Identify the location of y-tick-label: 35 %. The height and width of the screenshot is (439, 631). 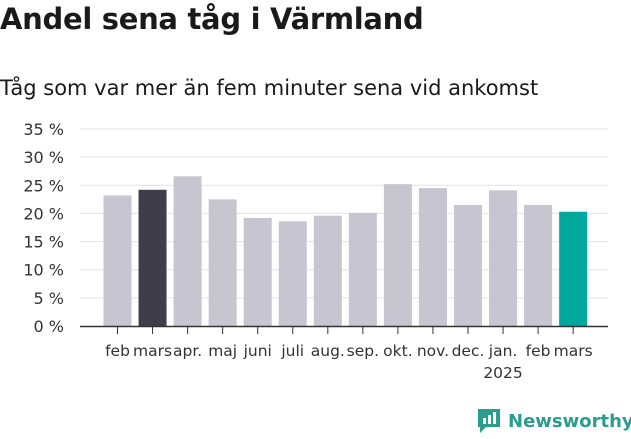
(43, 129).